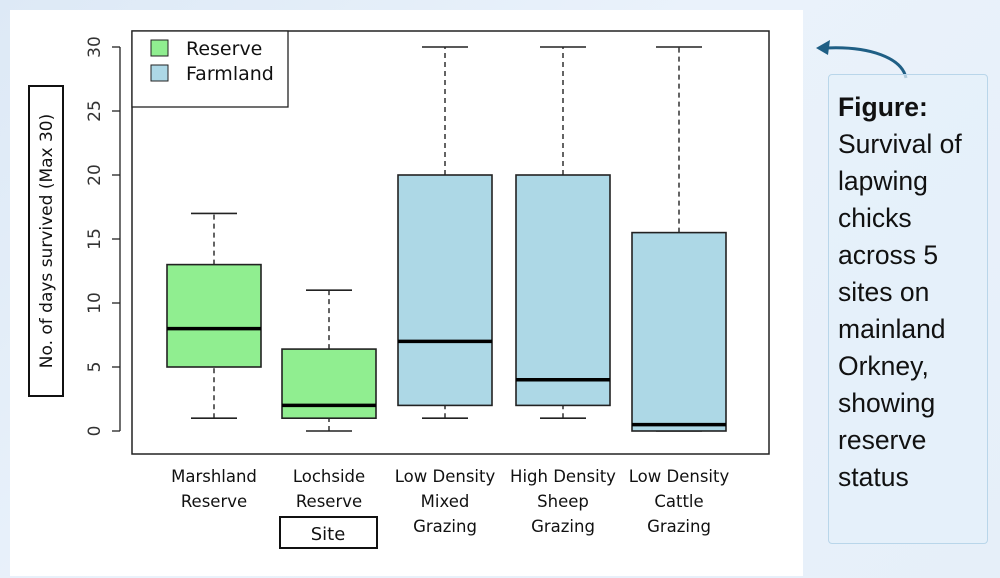 The width and height of the screenshot is (1000, 578). I want to click on x-tick-label: Sheep, so click(563, 501).